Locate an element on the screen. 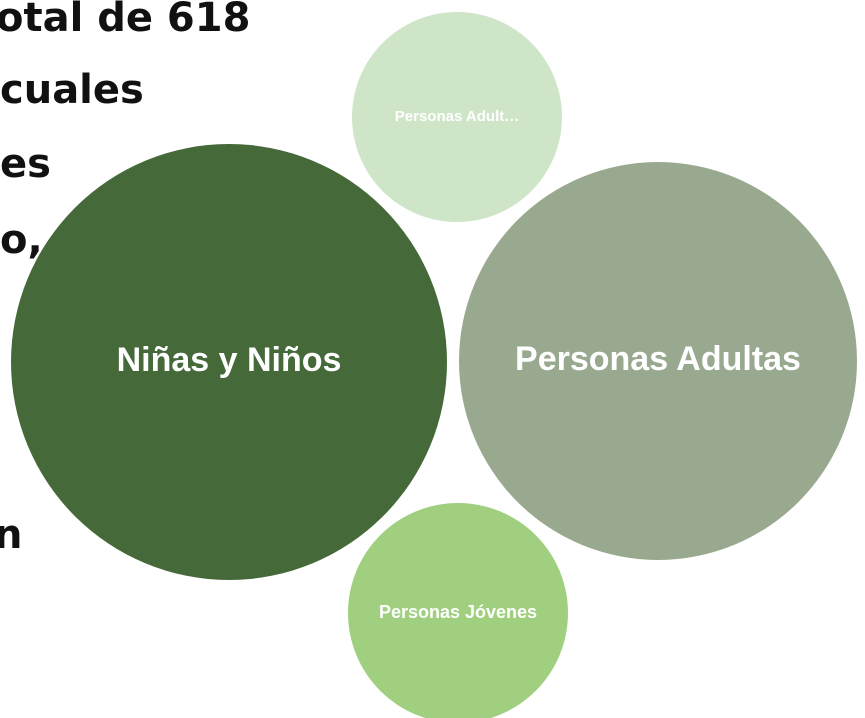 Image resolution: width=865 pixels, height=718 pixels. bubble-label: Personas Adultas is located at coordinates (658, 359).